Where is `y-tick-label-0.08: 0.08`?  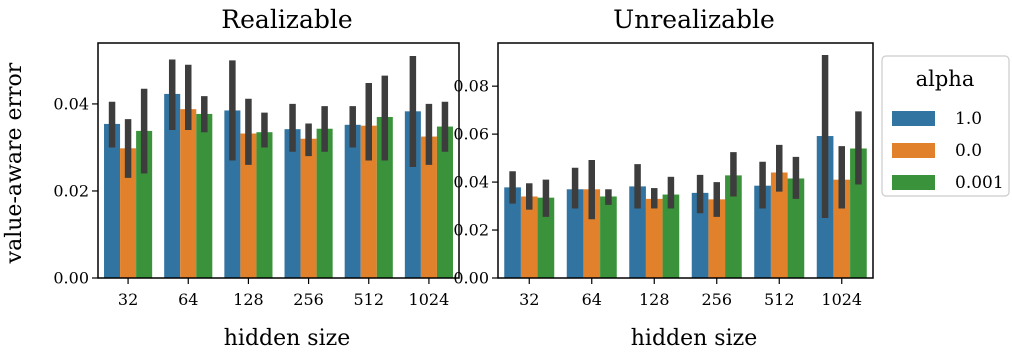
y-tick-label-0.08: 0.08 is located at coordinates (471, 86).